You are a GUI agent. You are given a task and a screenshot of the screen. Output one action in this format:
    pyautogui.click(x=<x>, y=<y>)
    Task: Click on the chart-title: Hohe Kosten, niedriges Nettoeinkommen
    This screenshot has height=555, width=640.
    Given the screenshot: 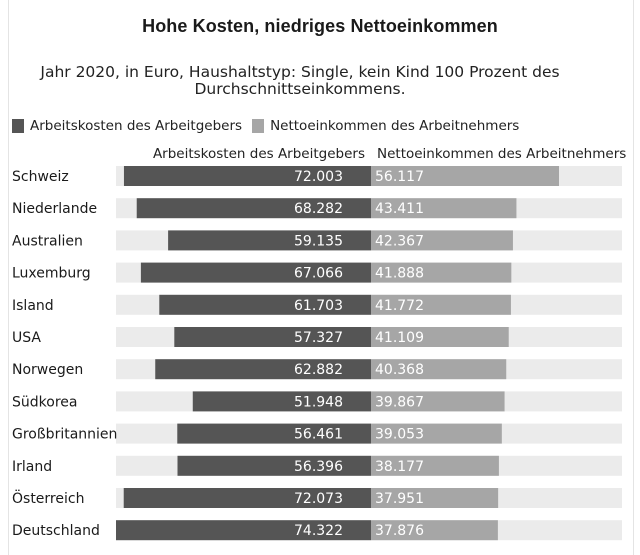 What is the action you would take?
    pyautogui.click(x=320, y=26)
    